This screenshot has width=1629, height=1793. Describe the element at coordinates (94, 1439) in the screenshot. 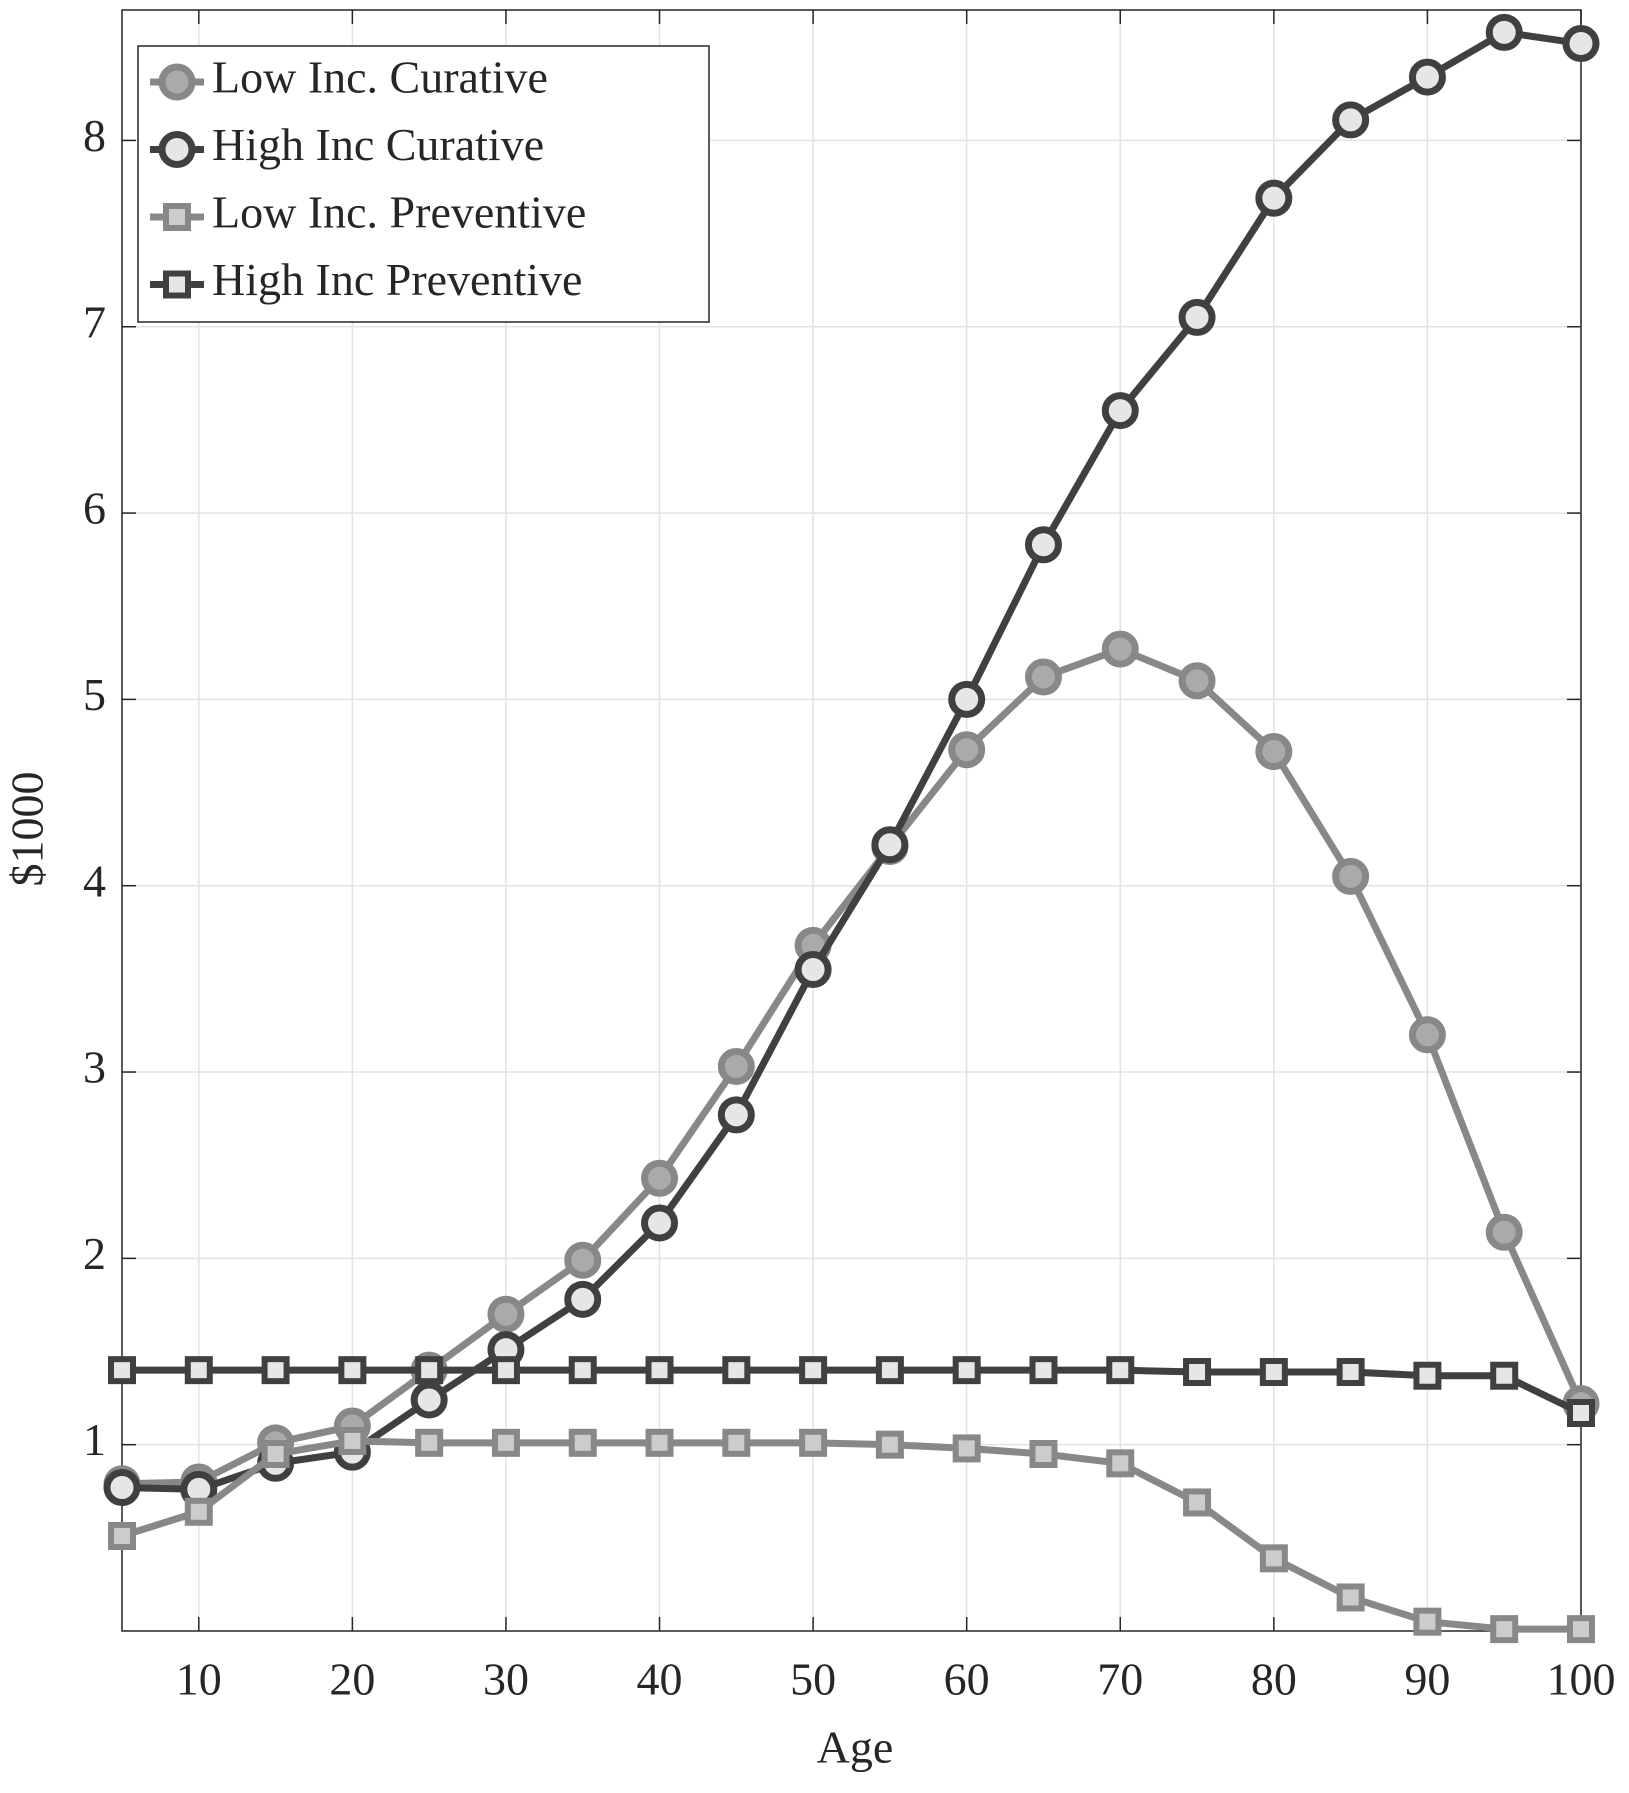

I see `y-tick-label: 1` at that location.